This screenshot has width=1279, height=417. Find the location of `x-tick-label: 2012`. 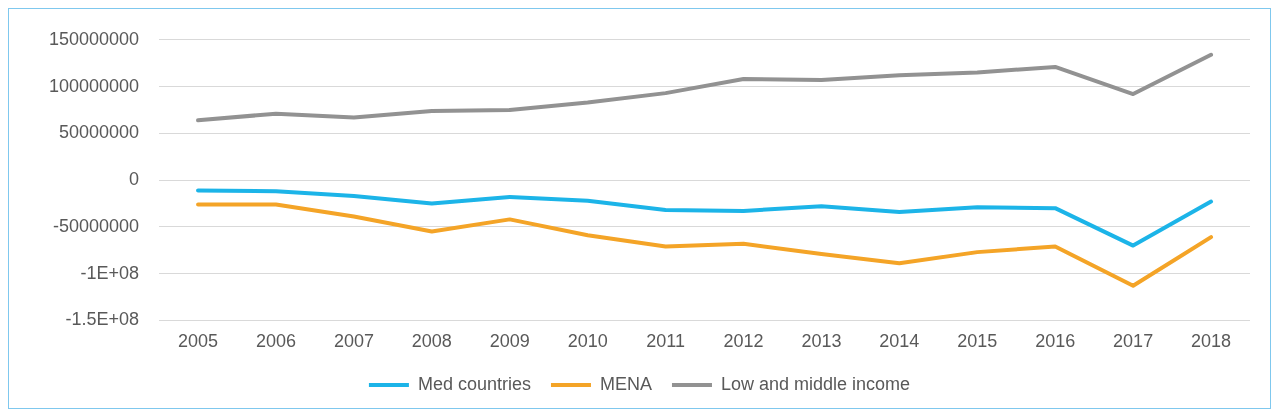

x-tick-label: 2012 is located at coordinates (743, 341).